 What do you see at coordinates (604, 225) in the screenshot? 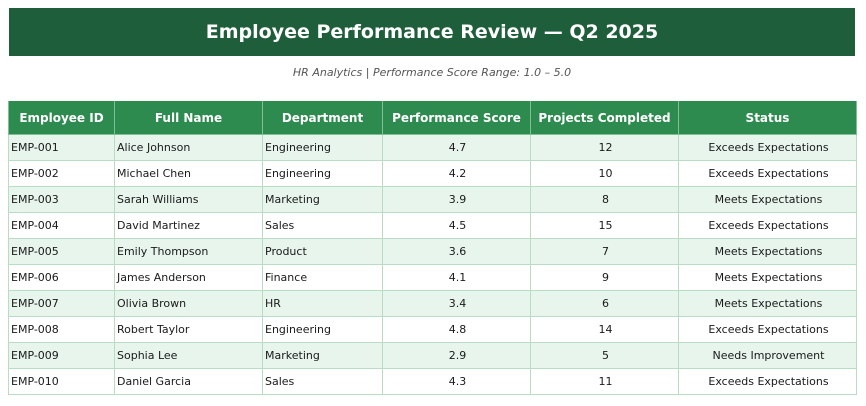
I see `cell-projects-completed: 15` at bounding box center [604, 225].